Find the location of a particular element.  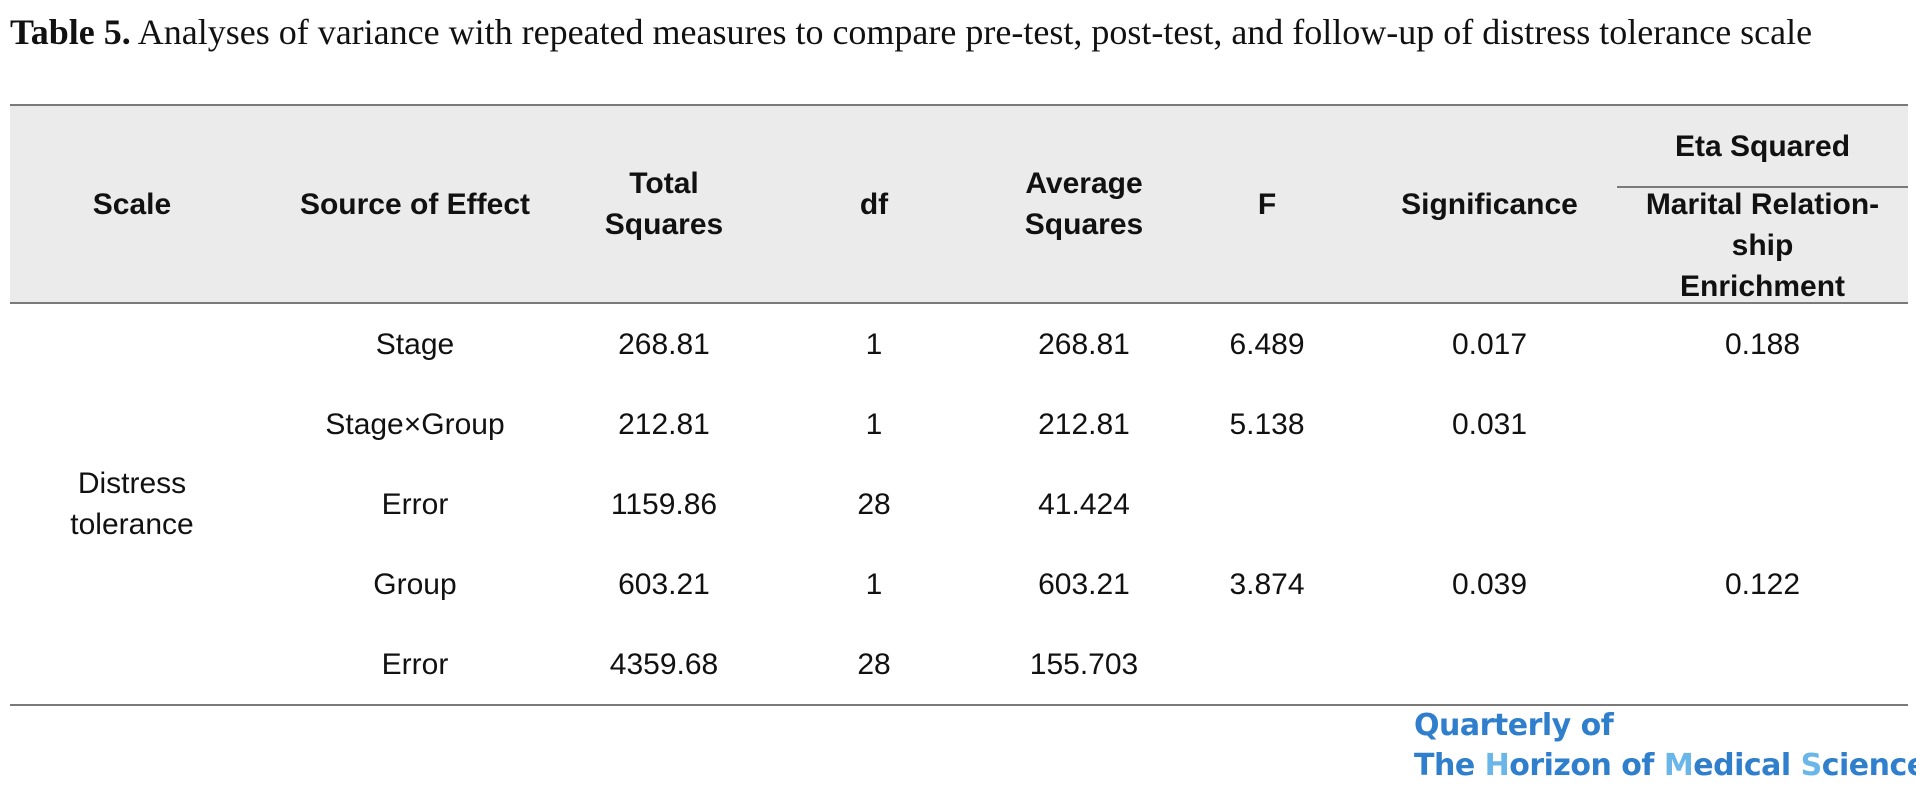

table-row-5-df: 28 is located at coordinates (874, 664).